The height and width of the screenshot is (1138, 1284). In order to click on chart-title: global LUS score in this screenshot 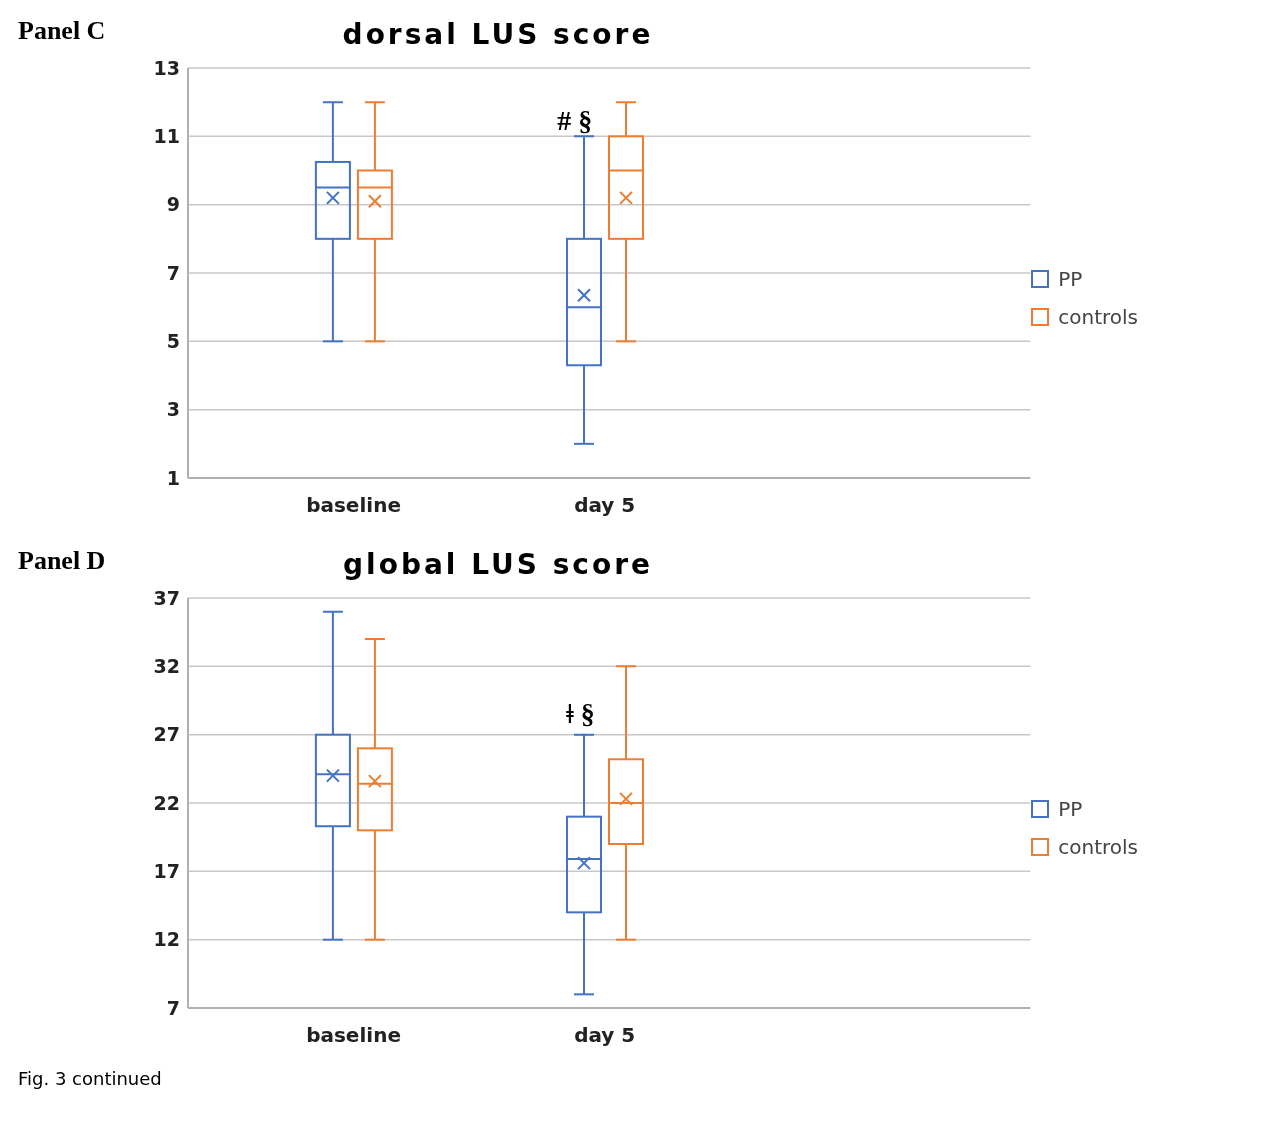, I will do `click(498, 564)`.